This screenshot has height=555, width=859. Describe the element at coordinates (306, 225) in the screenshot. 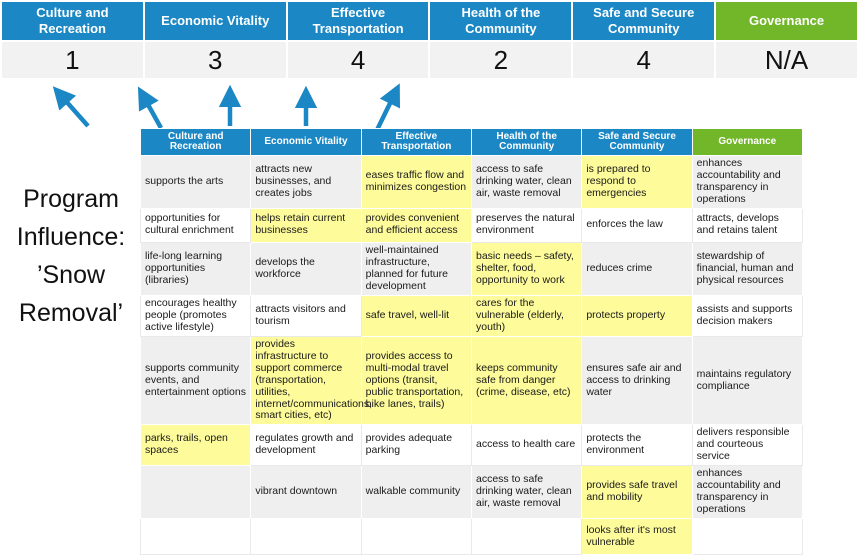

I see `matrix-cell: helps retain current businesses` at that location.